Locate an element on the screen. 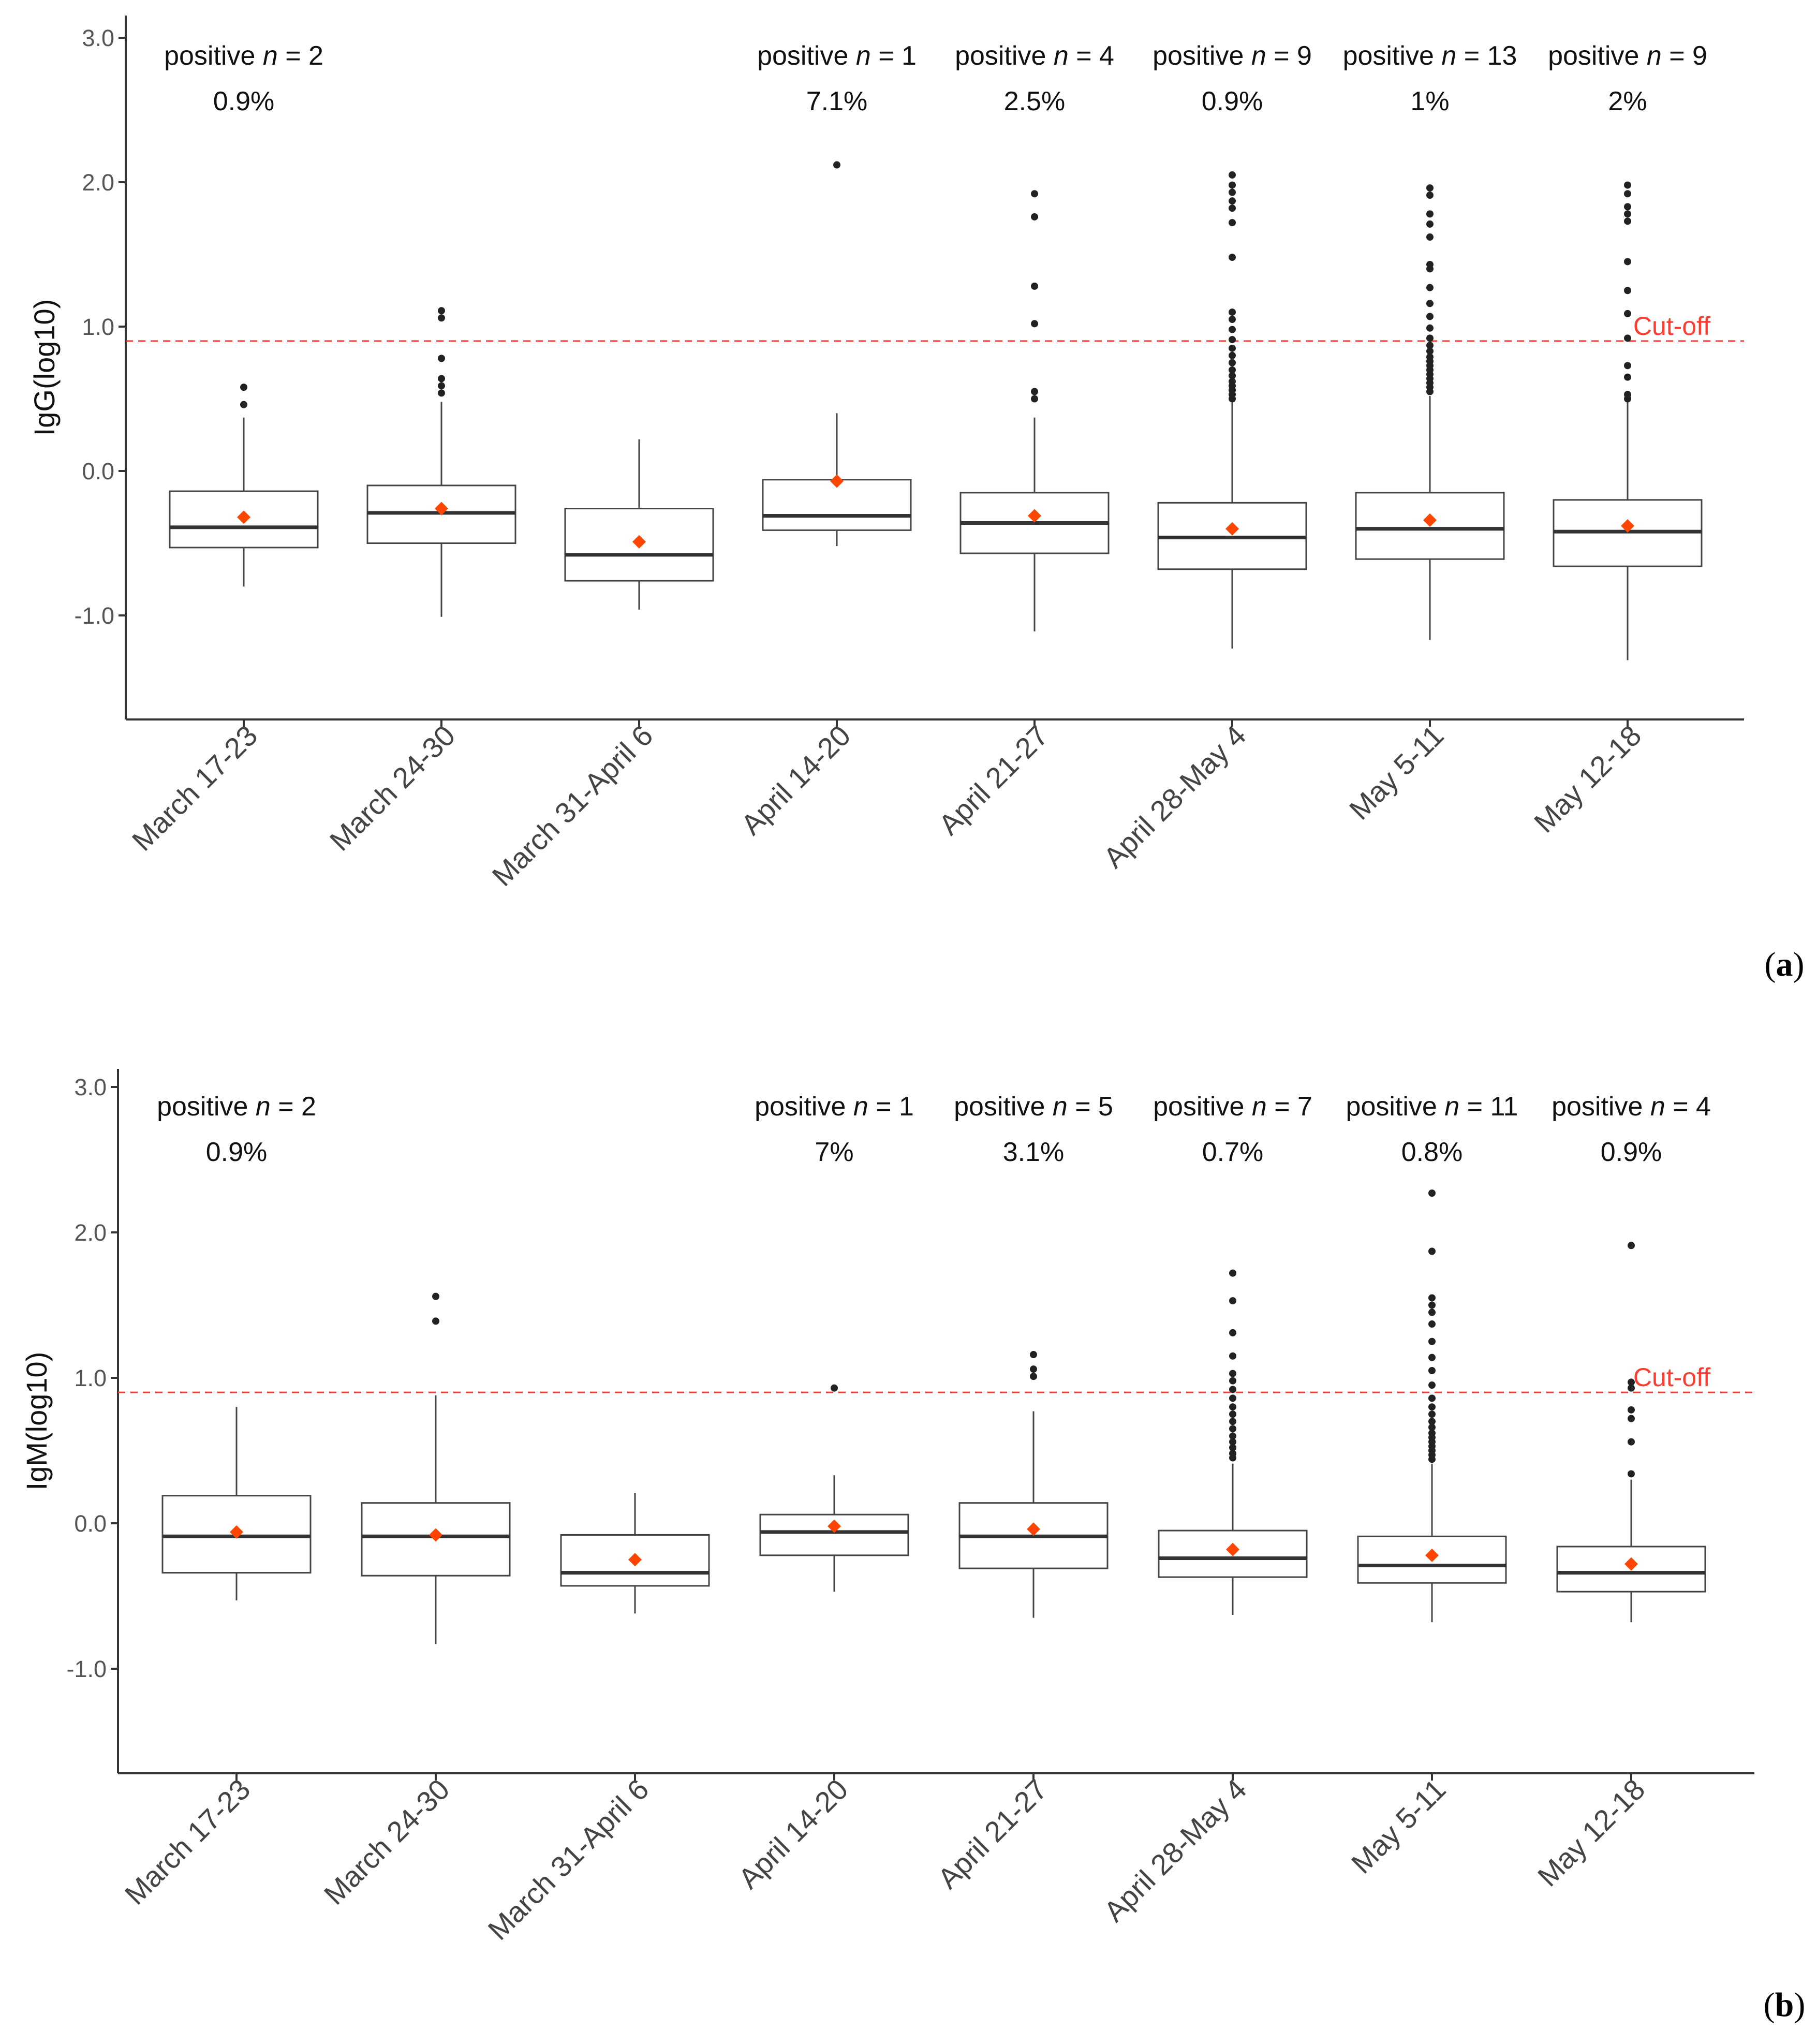 This screenshot has width=1817, height=2044. y-tick-label: 1.0 is located at coordinates (98, 327).